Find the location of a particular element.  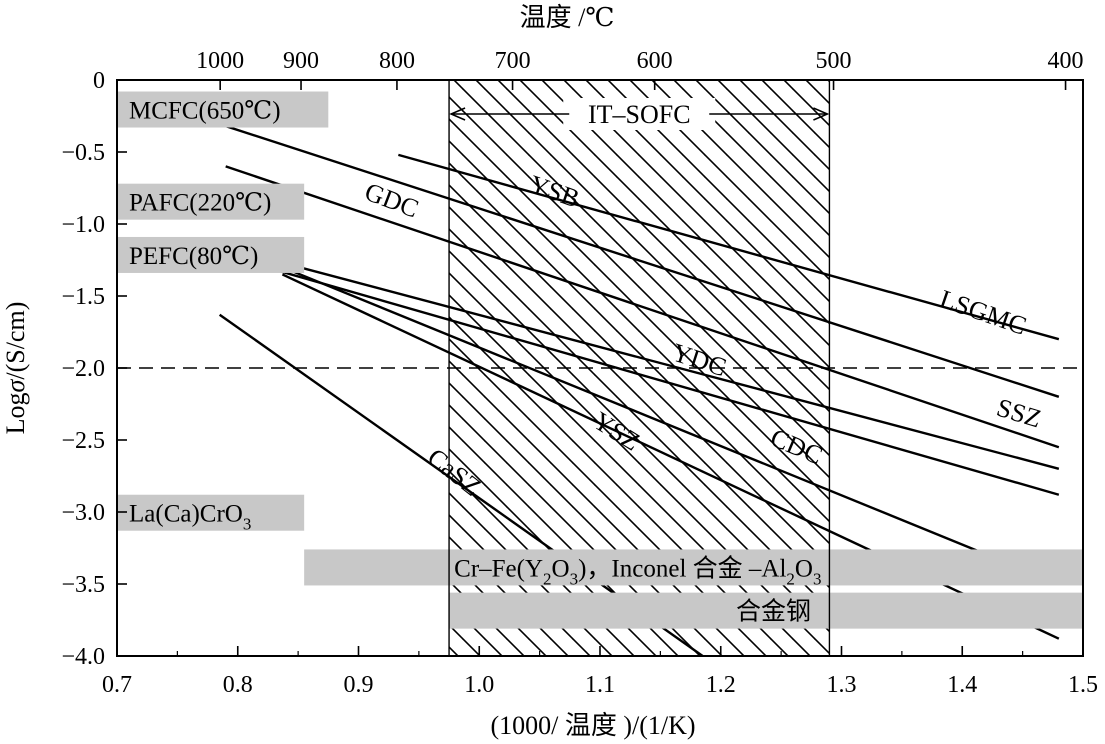

top-tick-label: 400 is located at coordinates (1066, 61).